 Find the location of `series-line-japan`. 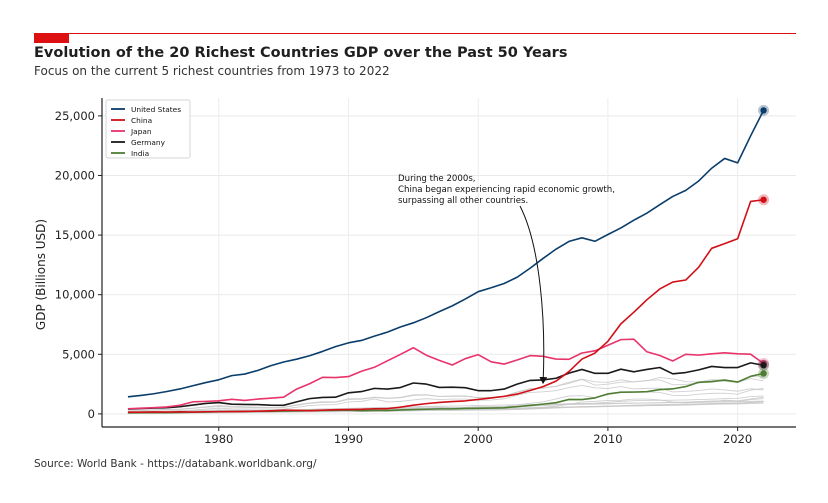

series-line-japan is located at coordinates (446, 374).